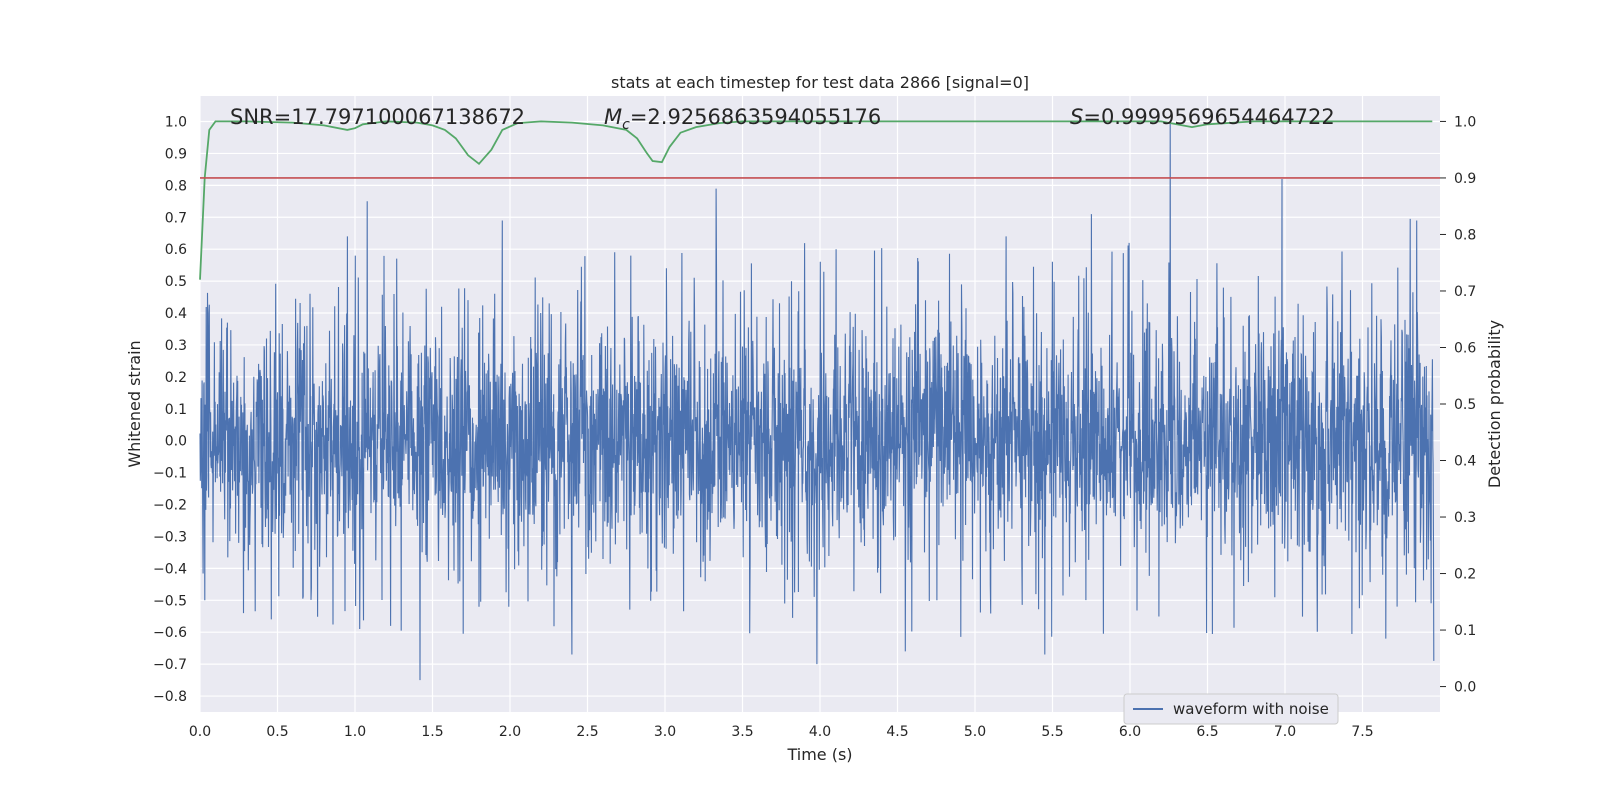 The width and height of the screenshot is (1600, 800). I want to click on y-tick-label: 0.0, so click(176, 442).